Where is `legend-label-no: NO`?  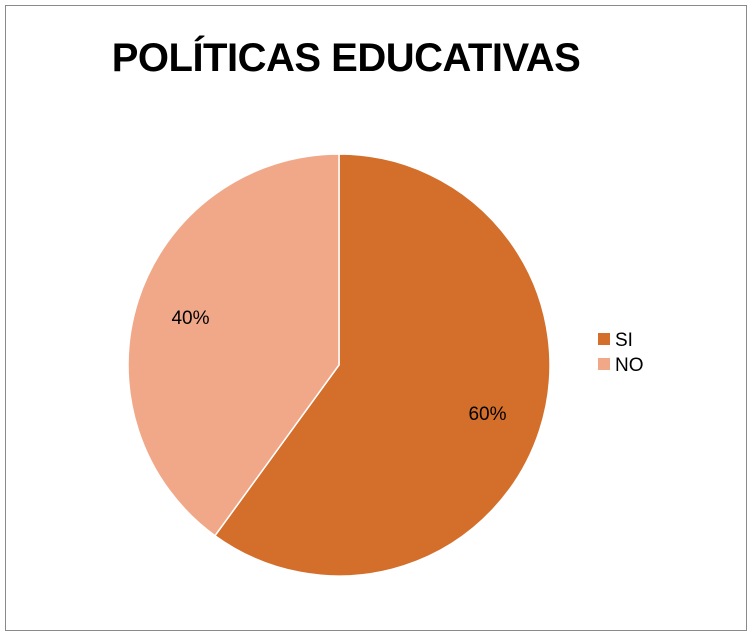
legend-label-no: NO is located at coordinates (629, 365).